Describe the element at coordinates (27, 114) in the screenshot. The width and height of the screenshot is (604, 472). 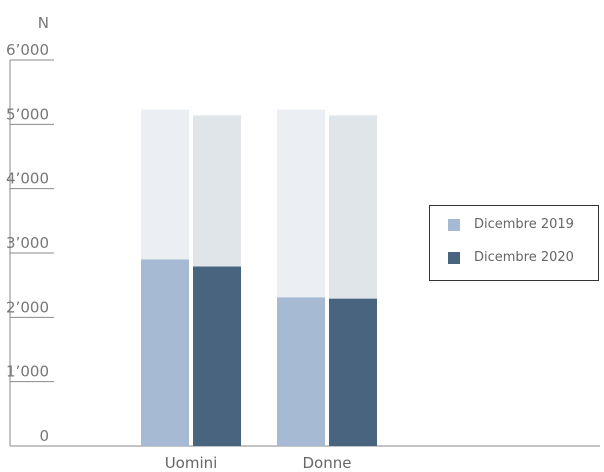
I see `y-tick-label: 5’000` at that location.